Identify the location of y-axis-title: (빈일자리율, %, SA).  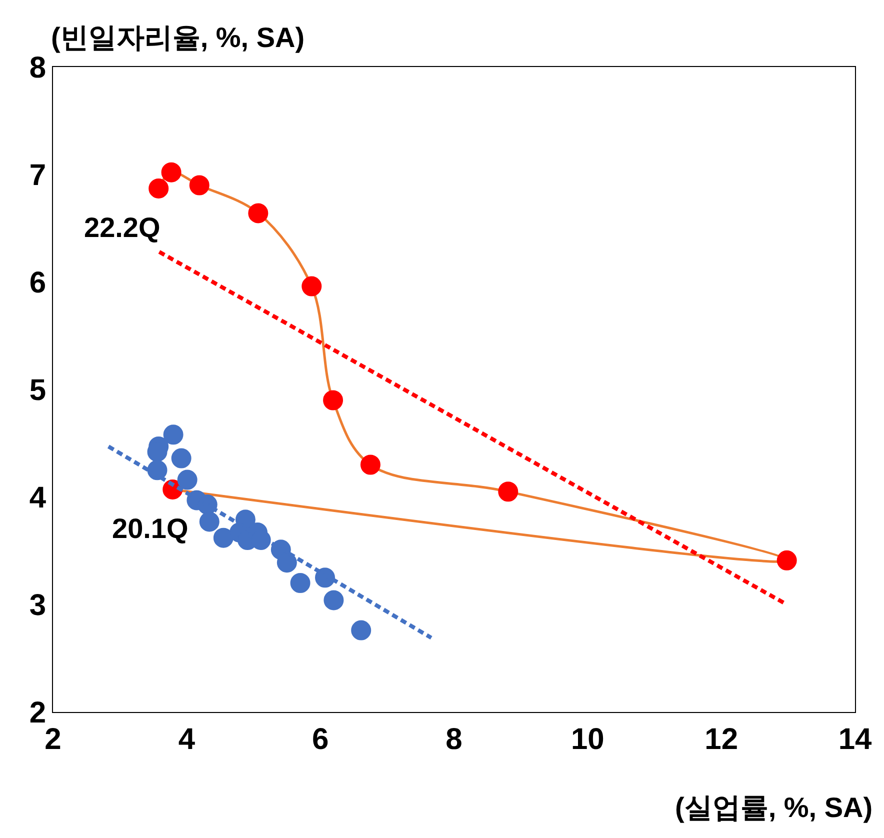
(178, 37).